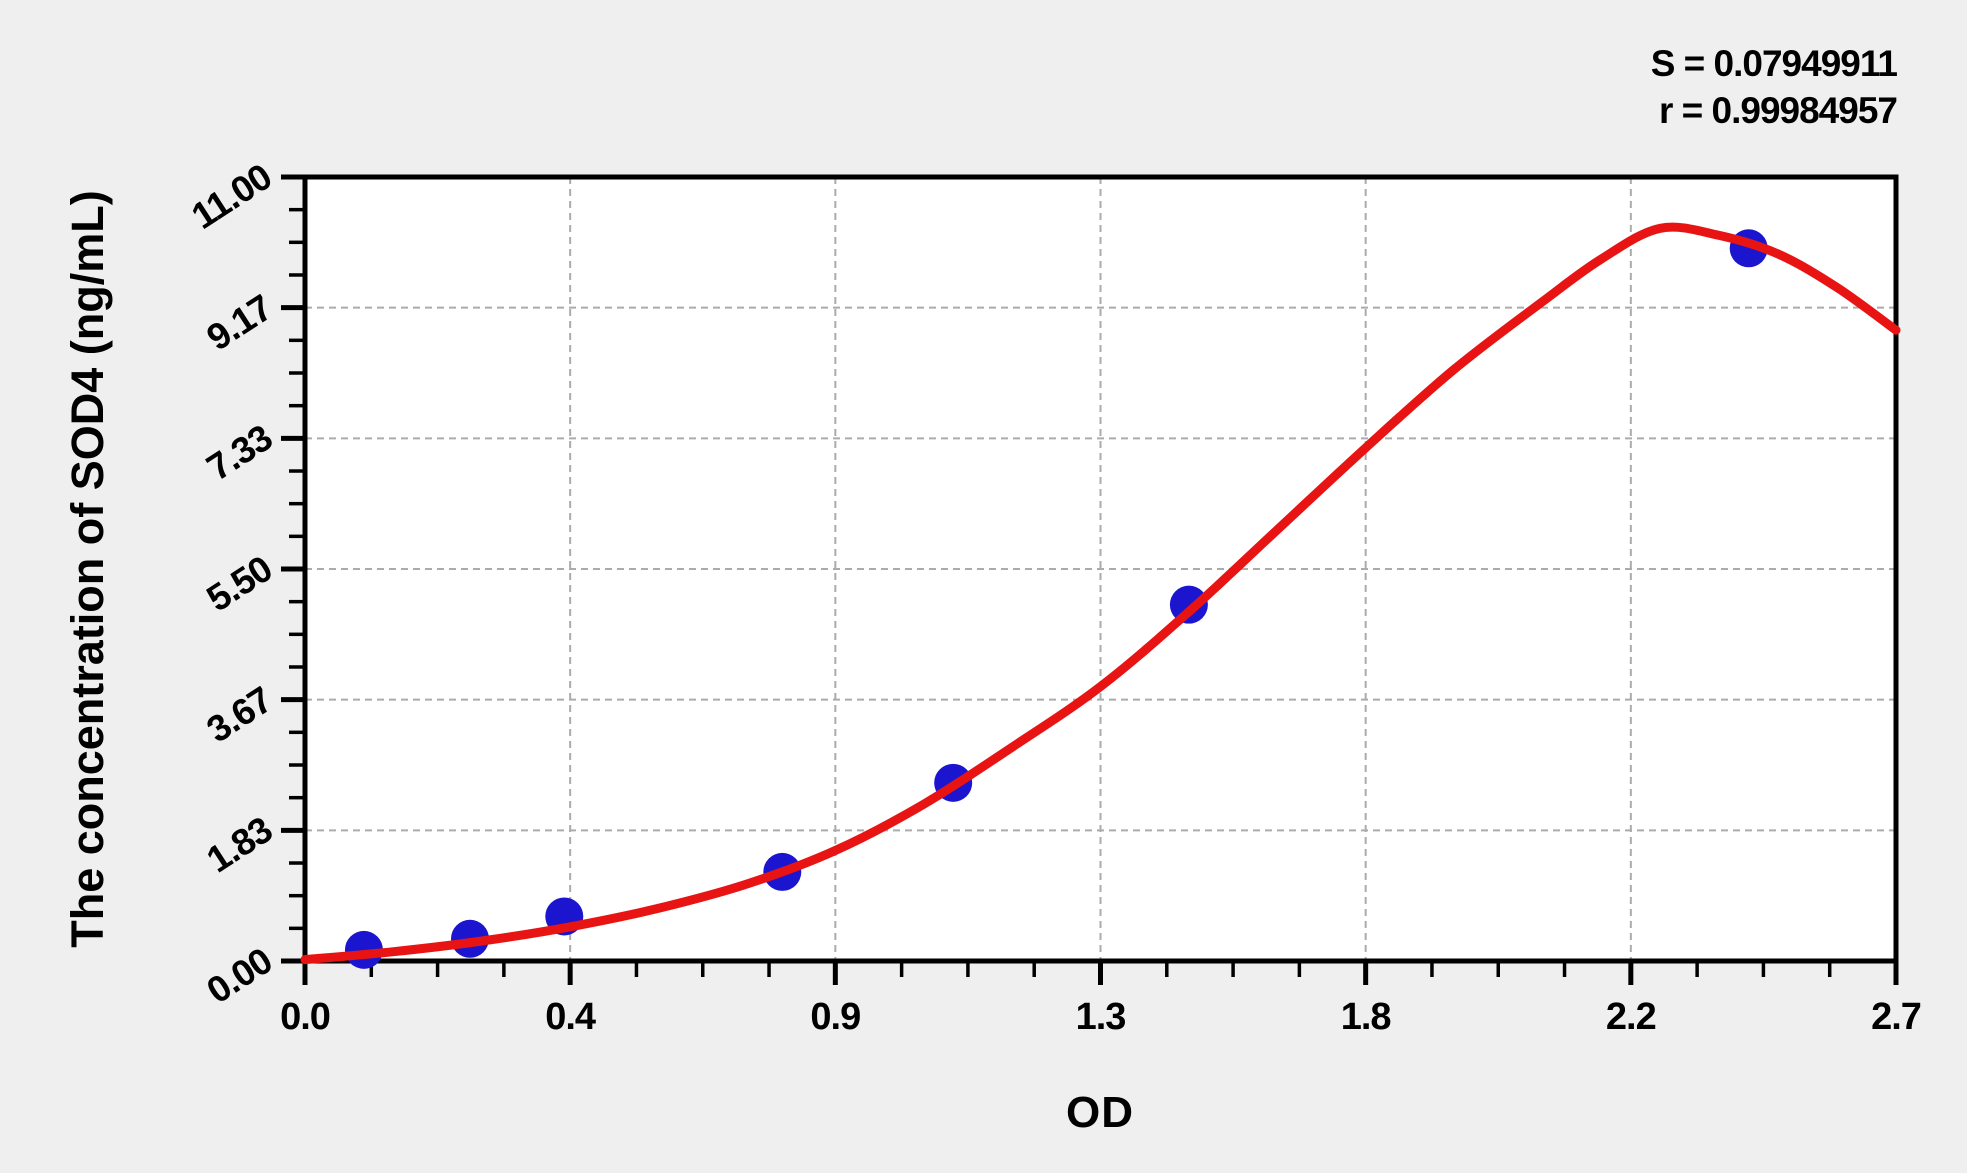 This screenshot has height=1173, width=1967. I want to click on stat-r-value: r = 0.99984957, so click(1778, 110).